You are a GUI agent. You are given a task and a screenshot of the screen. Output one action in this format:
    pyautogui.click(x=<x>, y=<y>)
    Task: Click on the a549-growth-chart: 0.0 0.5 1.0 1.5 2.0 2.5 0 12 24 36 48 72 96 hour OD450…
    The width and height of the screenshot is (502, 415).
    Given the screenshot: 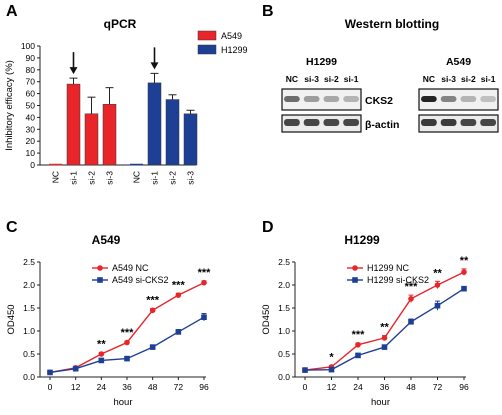 What is the action you would take?
    pyautogui.click(x=108, y=332)
    